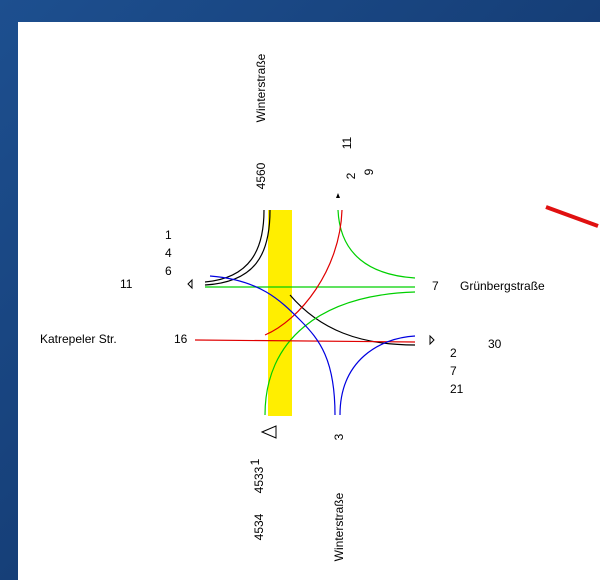  Describe the element at coordinates (181, 339) in the screenshot. I see `count: 16` at that location.